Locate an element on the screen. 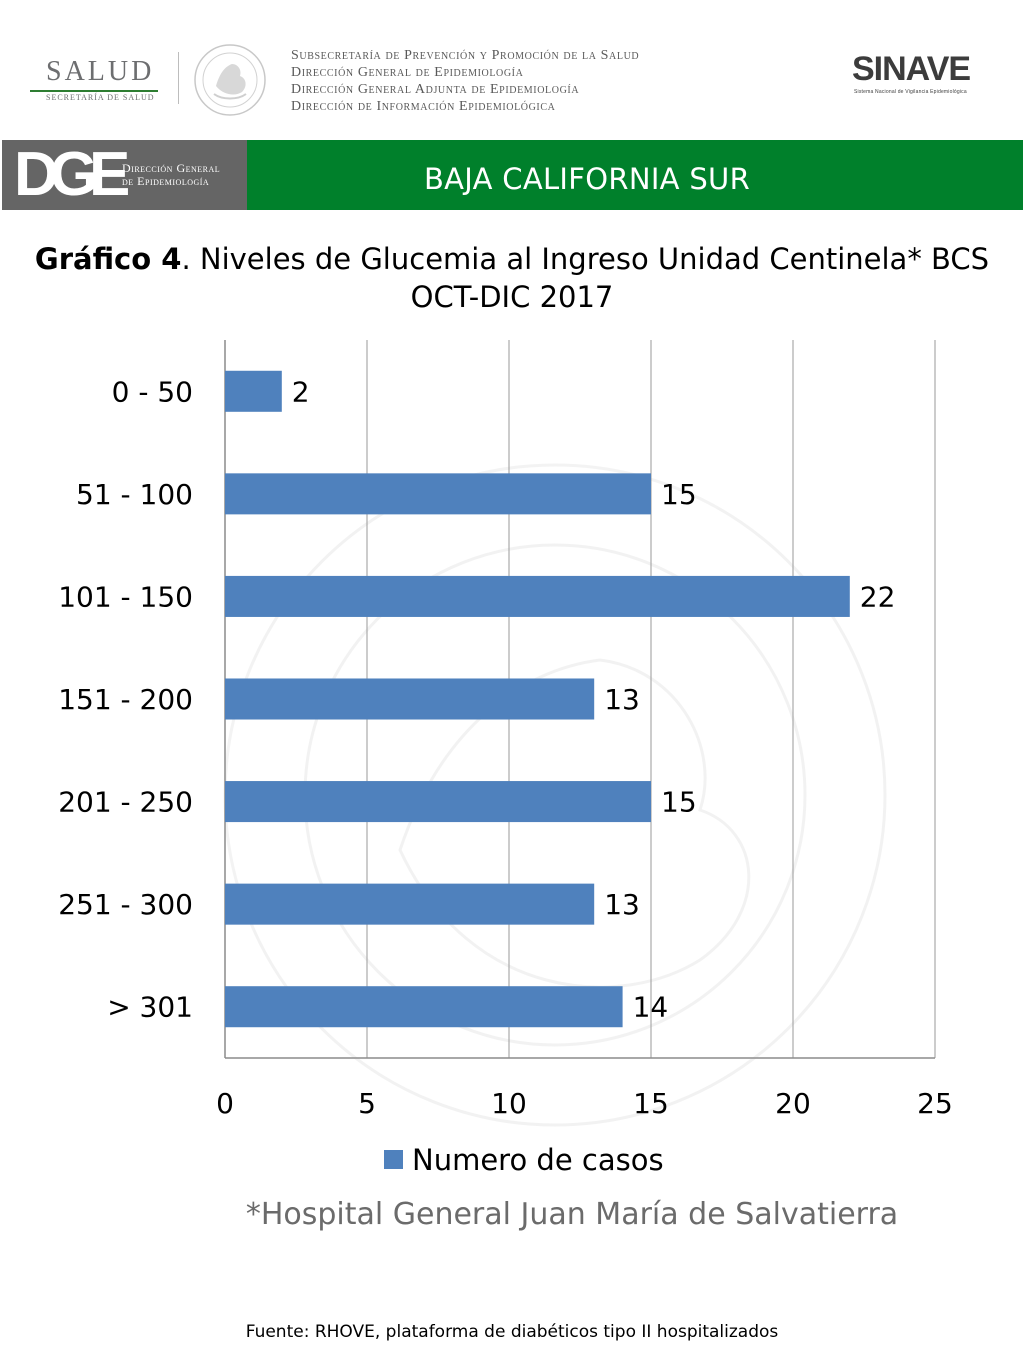 This screenshot has width=1024, height=1365. dge-logo-letters: DGE is located at coordinates (72, 174).